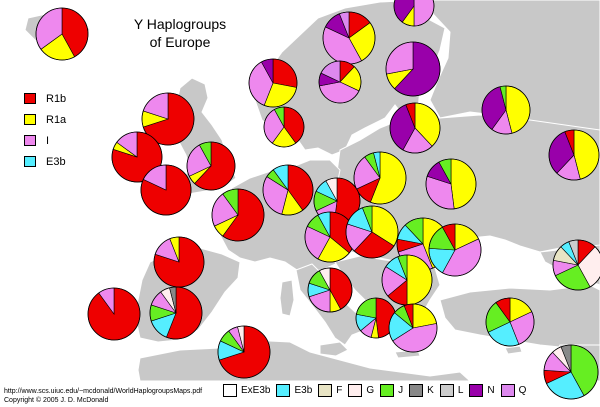  Describe the element at coordinates (401, 390) in the screenshot. I see `legend-label-j: J` at that location.